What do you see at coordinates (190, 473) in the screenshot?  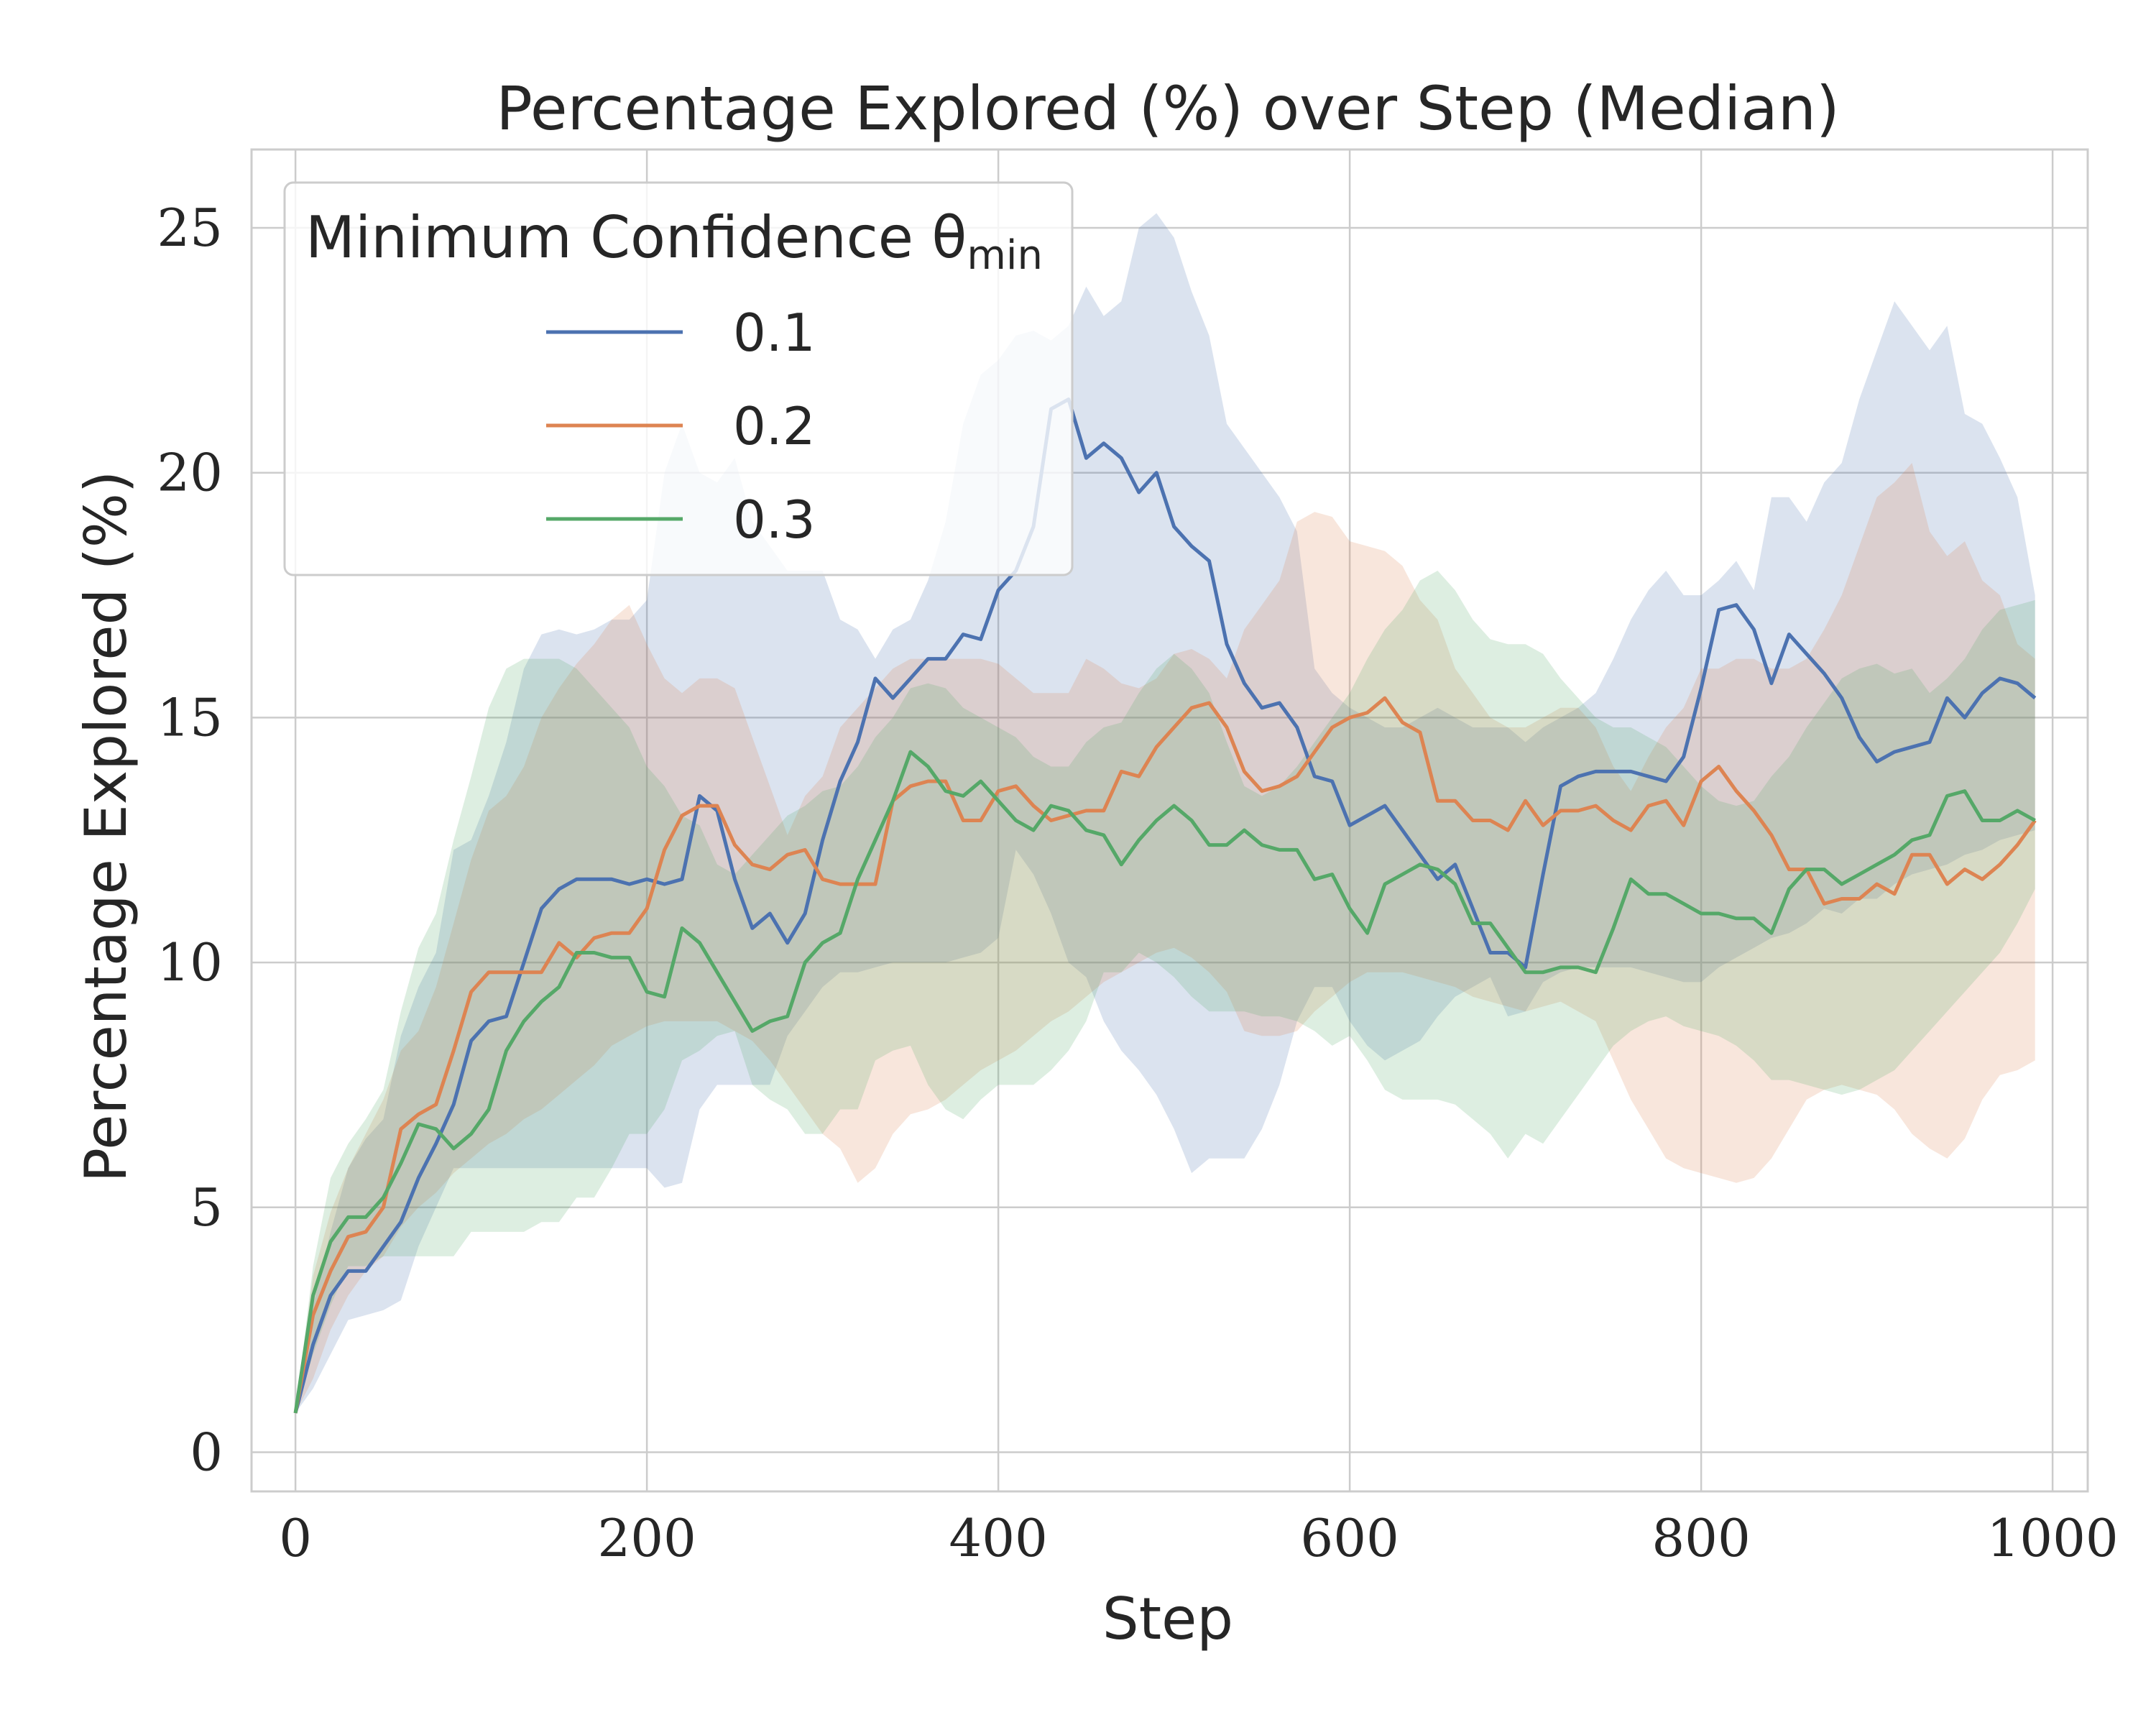 I see `y-tick-label: 20` at bounding box center [190, 473].